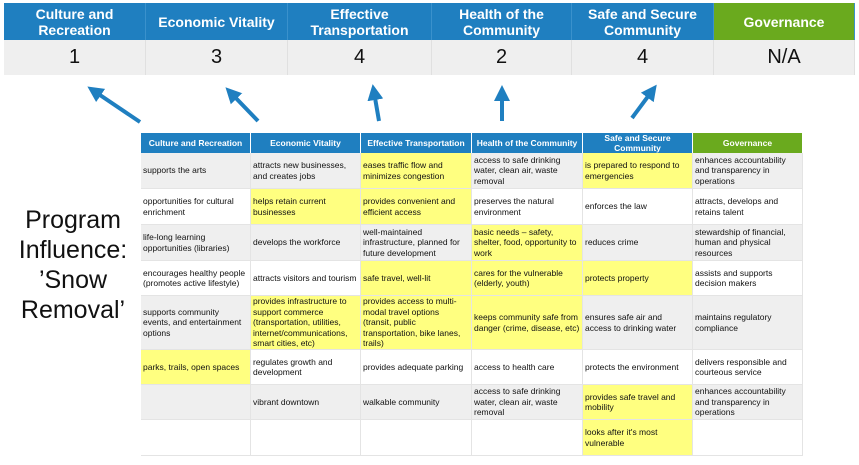  What do you see at coordinates (306, 243) in the screenshot?
I see `table-cell: develops the workforce` at bounding box center [306, 243].